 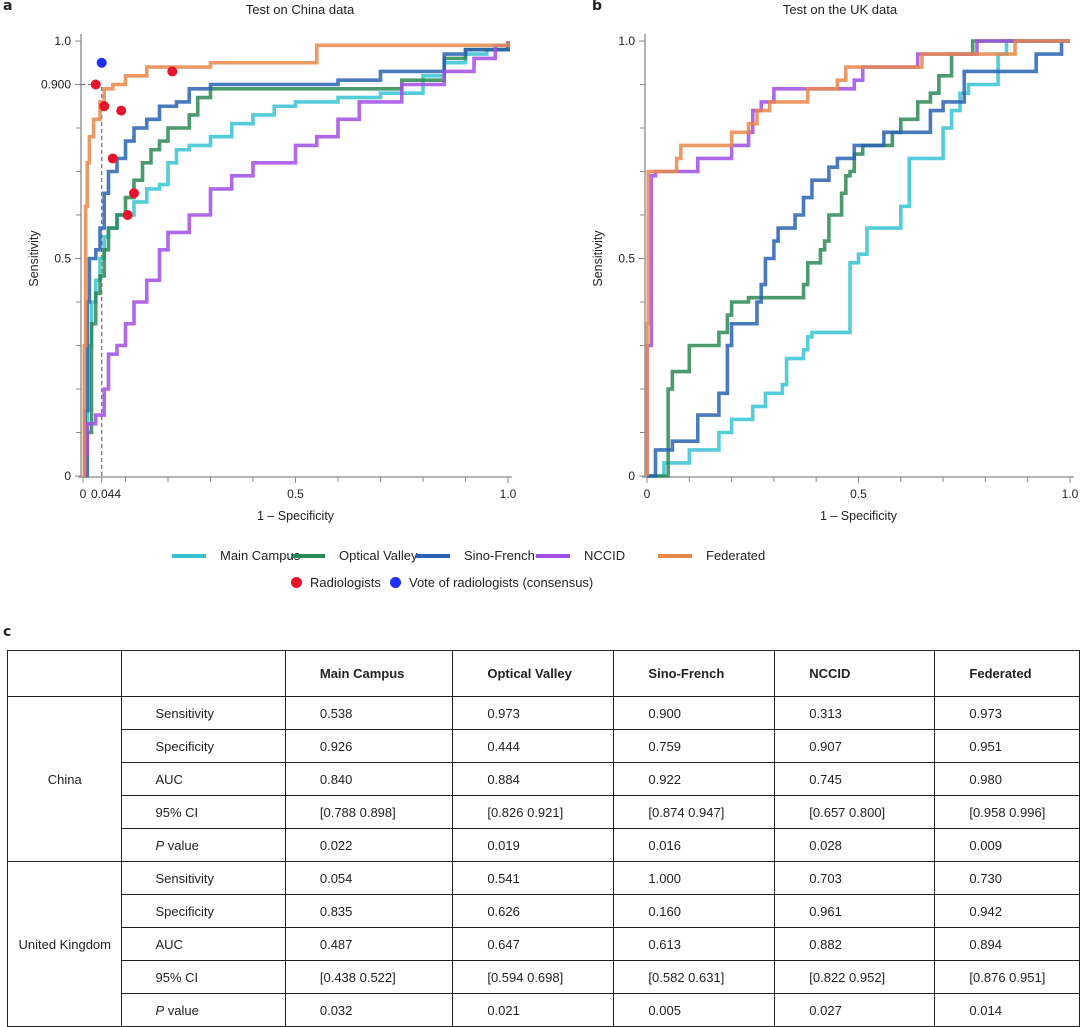 What do you see at coordinates (840, 9) in the screenshot?
I see `chart-title: Test on the UK data` at bounding box center [840, 9].